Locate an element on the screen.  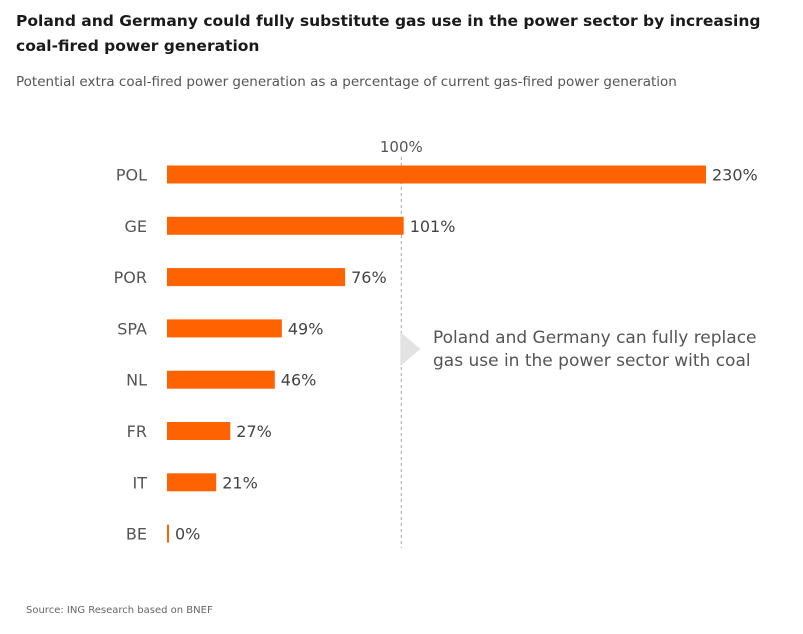
bar-fr is located at coordinates (199, 431).